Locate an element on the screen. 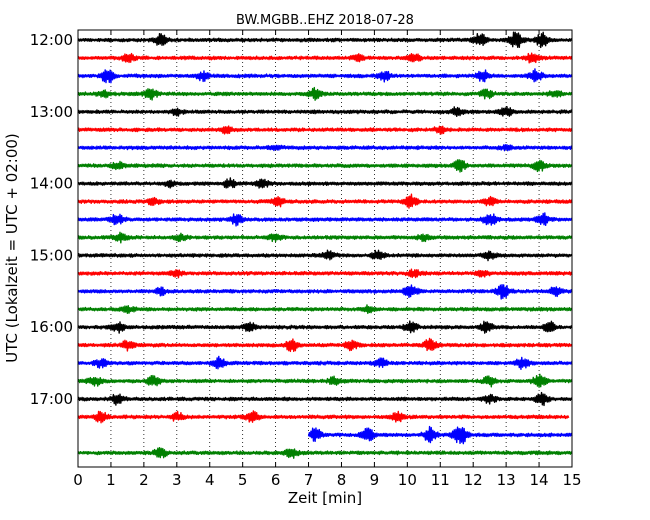 The width and height of the screenshot is (650, 520). x-tick-label: 6 is located at coordinates (276, 480).